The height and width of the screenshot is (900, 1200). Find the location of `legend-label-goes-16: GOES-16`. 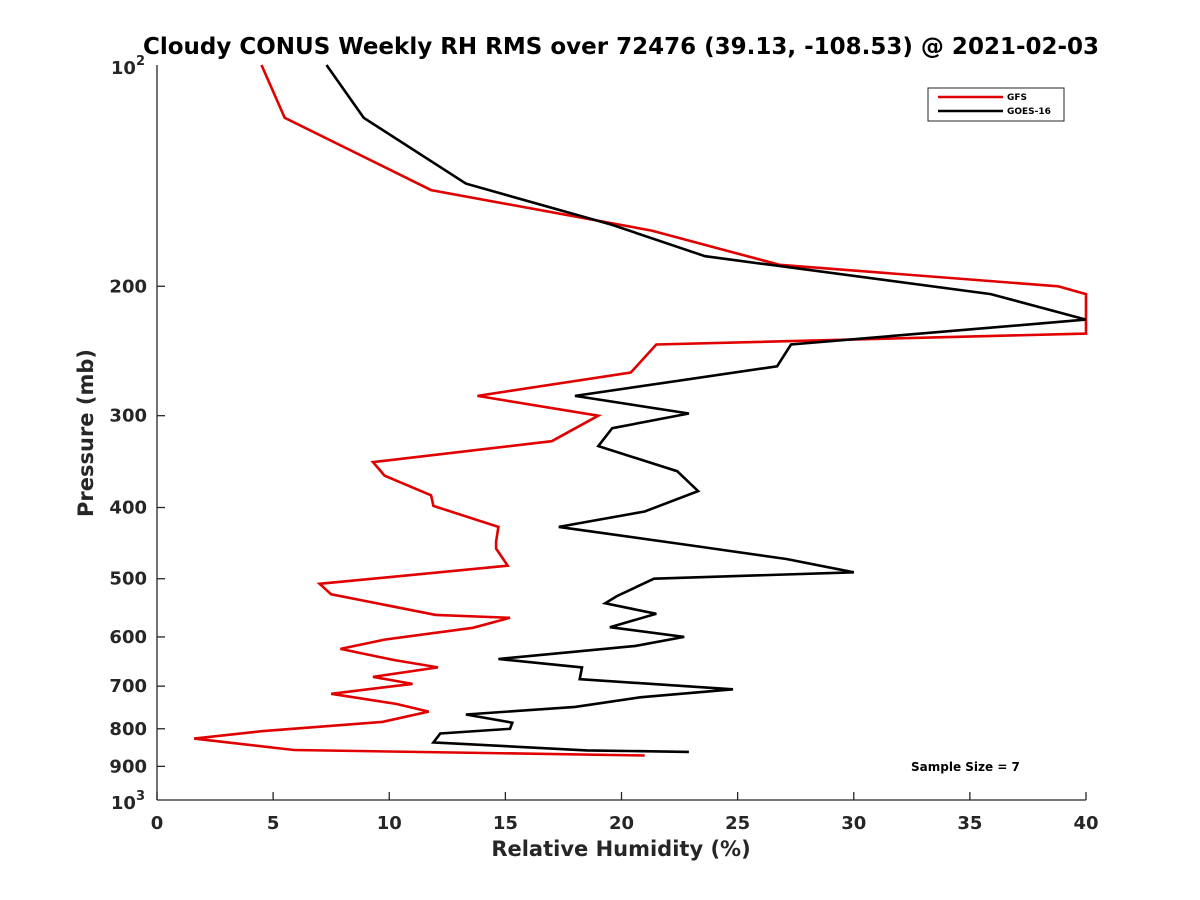

legend-label-goes-16: GOES-16 is located at coordinates (1029, 112).